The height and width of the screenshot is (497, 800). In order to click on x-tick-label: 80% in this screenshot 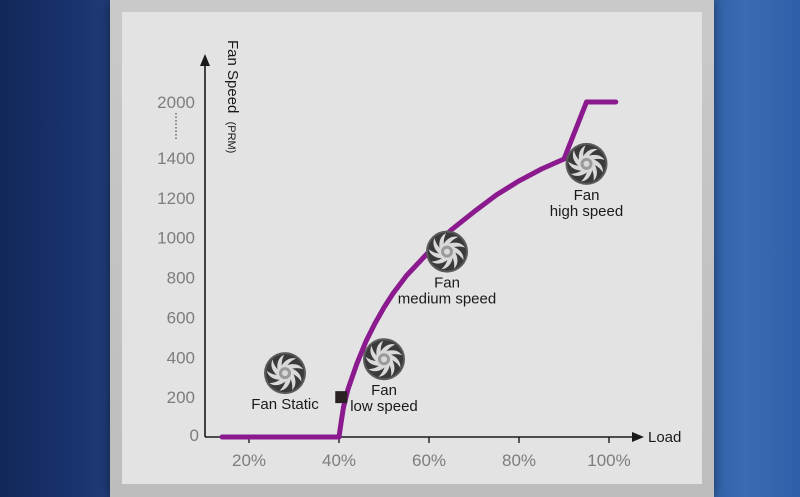, I will do `click(519, 460)`.